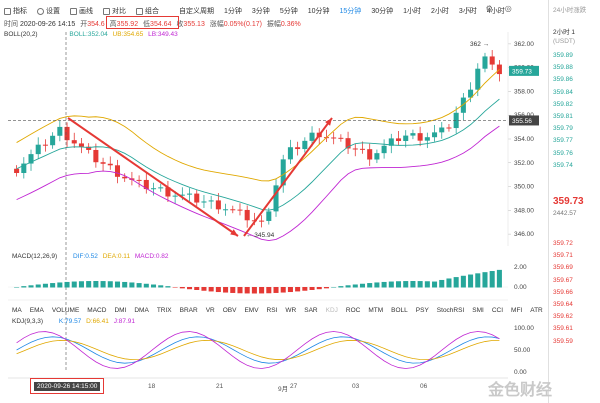  I want to click on low-annotation: ← 345.94, so click(260, 235).